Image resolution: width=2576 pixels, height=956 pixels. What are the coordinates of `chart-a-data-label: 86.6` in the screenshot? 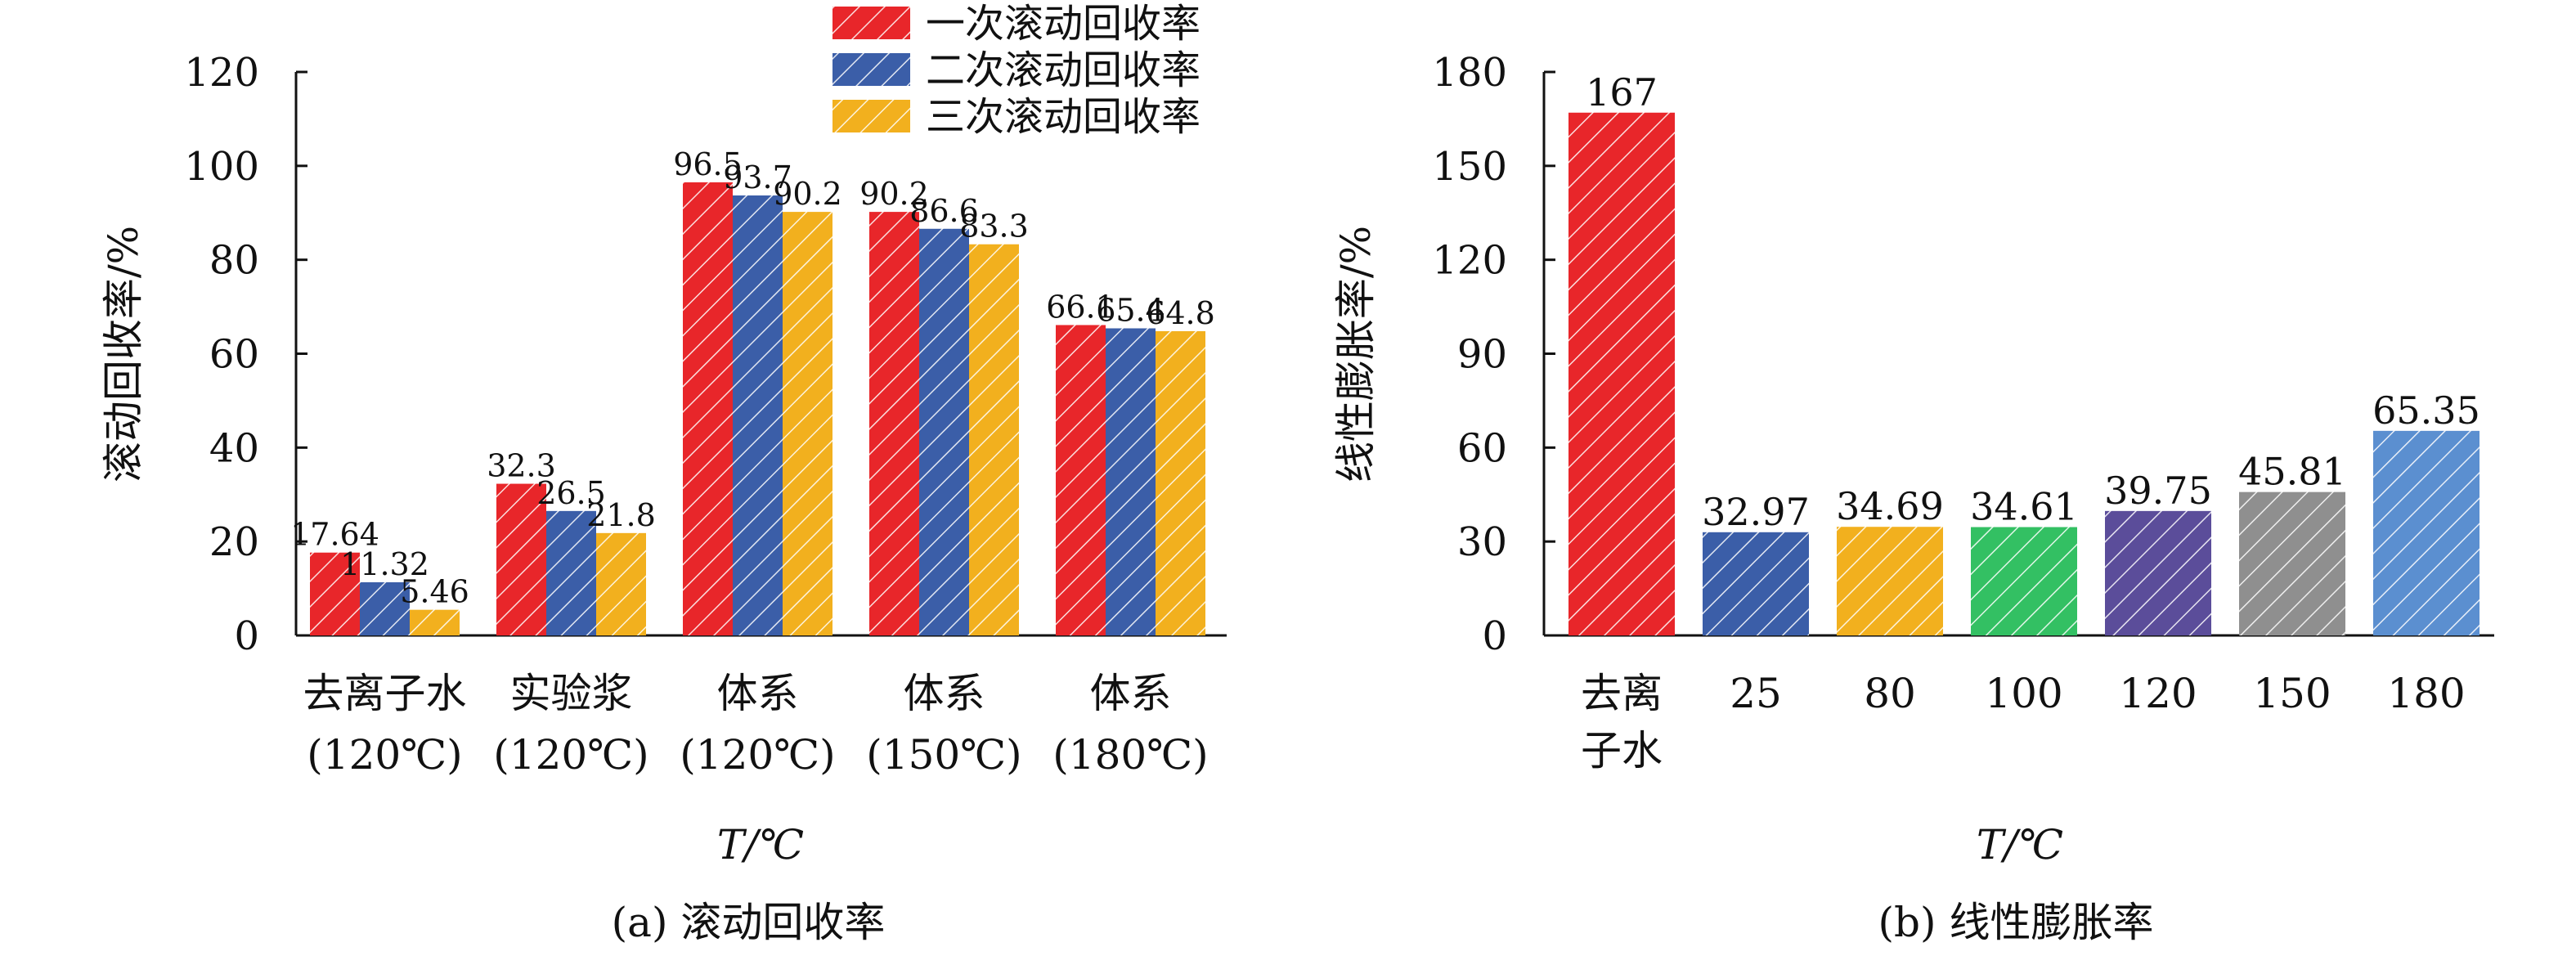 It's located at (944, 211).